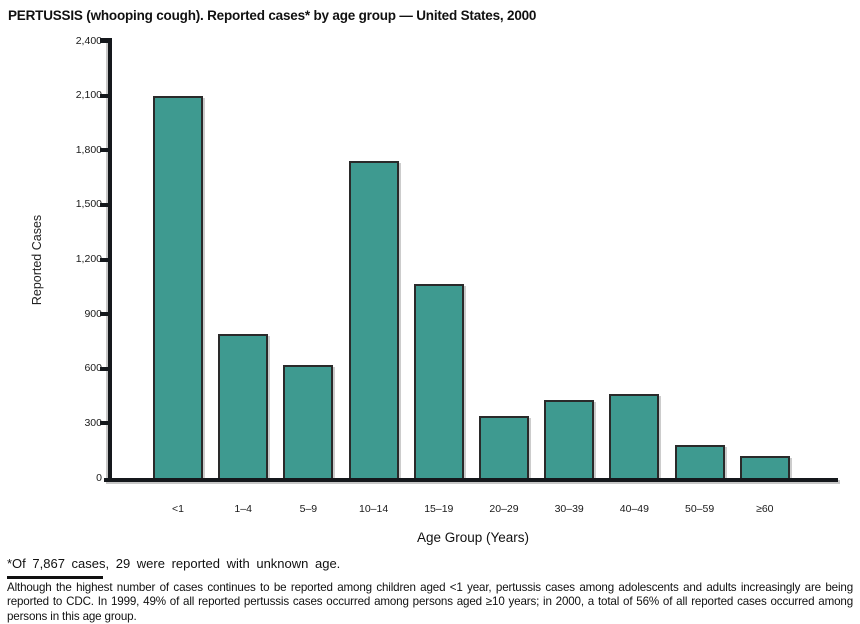 This screenshot has height=624, width=860. Describe the element at coordinates (373, 319) in the screenshot. I see `bar-10–14` at that location.